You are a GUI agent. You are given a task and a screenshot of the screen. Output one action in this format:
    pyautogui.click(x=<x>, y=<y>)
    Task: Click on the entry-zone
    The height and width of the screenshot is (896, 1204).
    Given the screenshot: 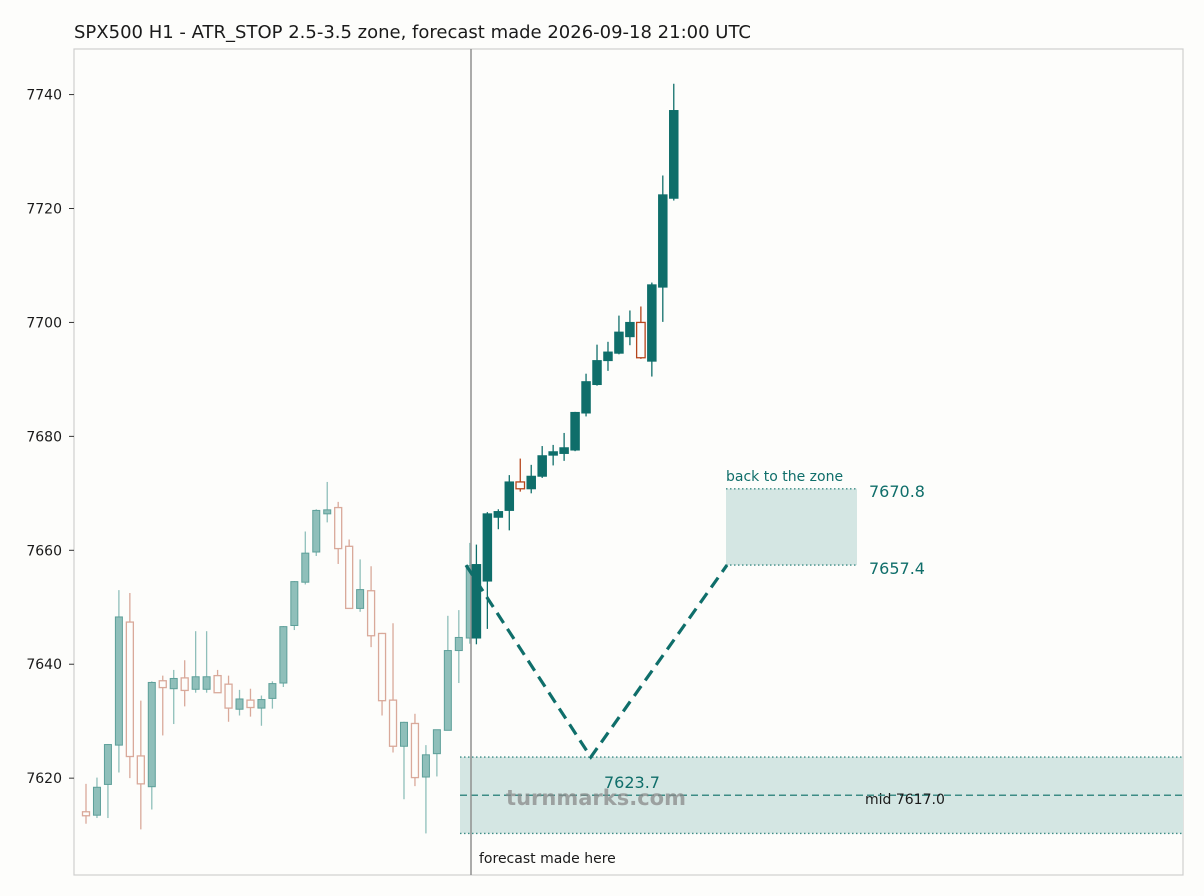 What is the action you would take?
    pyautogui.click(x=821, y=795)
    